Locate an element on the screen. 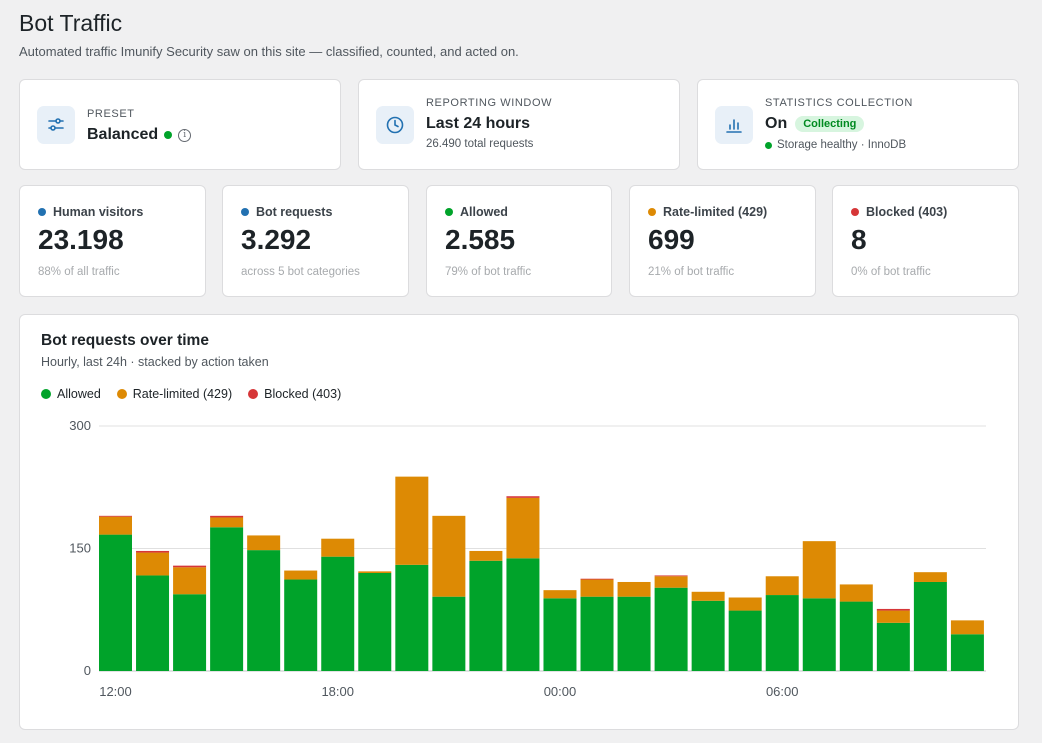 The image size is (1042, 743). legend-item-allowed: Allowed is located at coordinates (71, 394).